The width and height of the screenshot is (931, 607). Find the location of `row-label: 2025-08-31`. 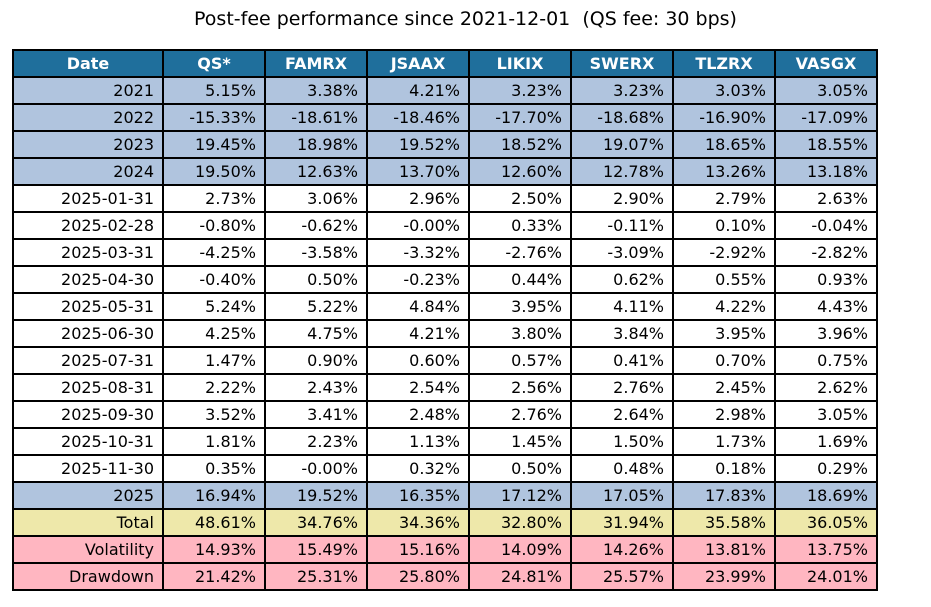

row-label: 2025-08-31 is located at coordinates (88, 387).